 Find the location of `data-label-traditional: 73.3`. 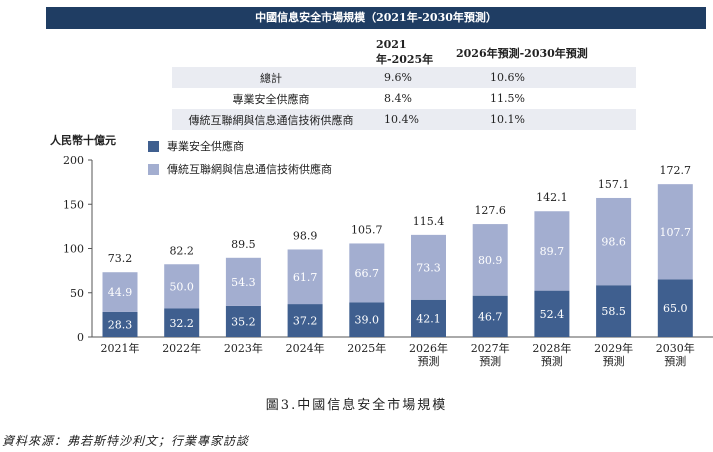

data-label-traditional: 73.3 is located at coordinates (428, 267).